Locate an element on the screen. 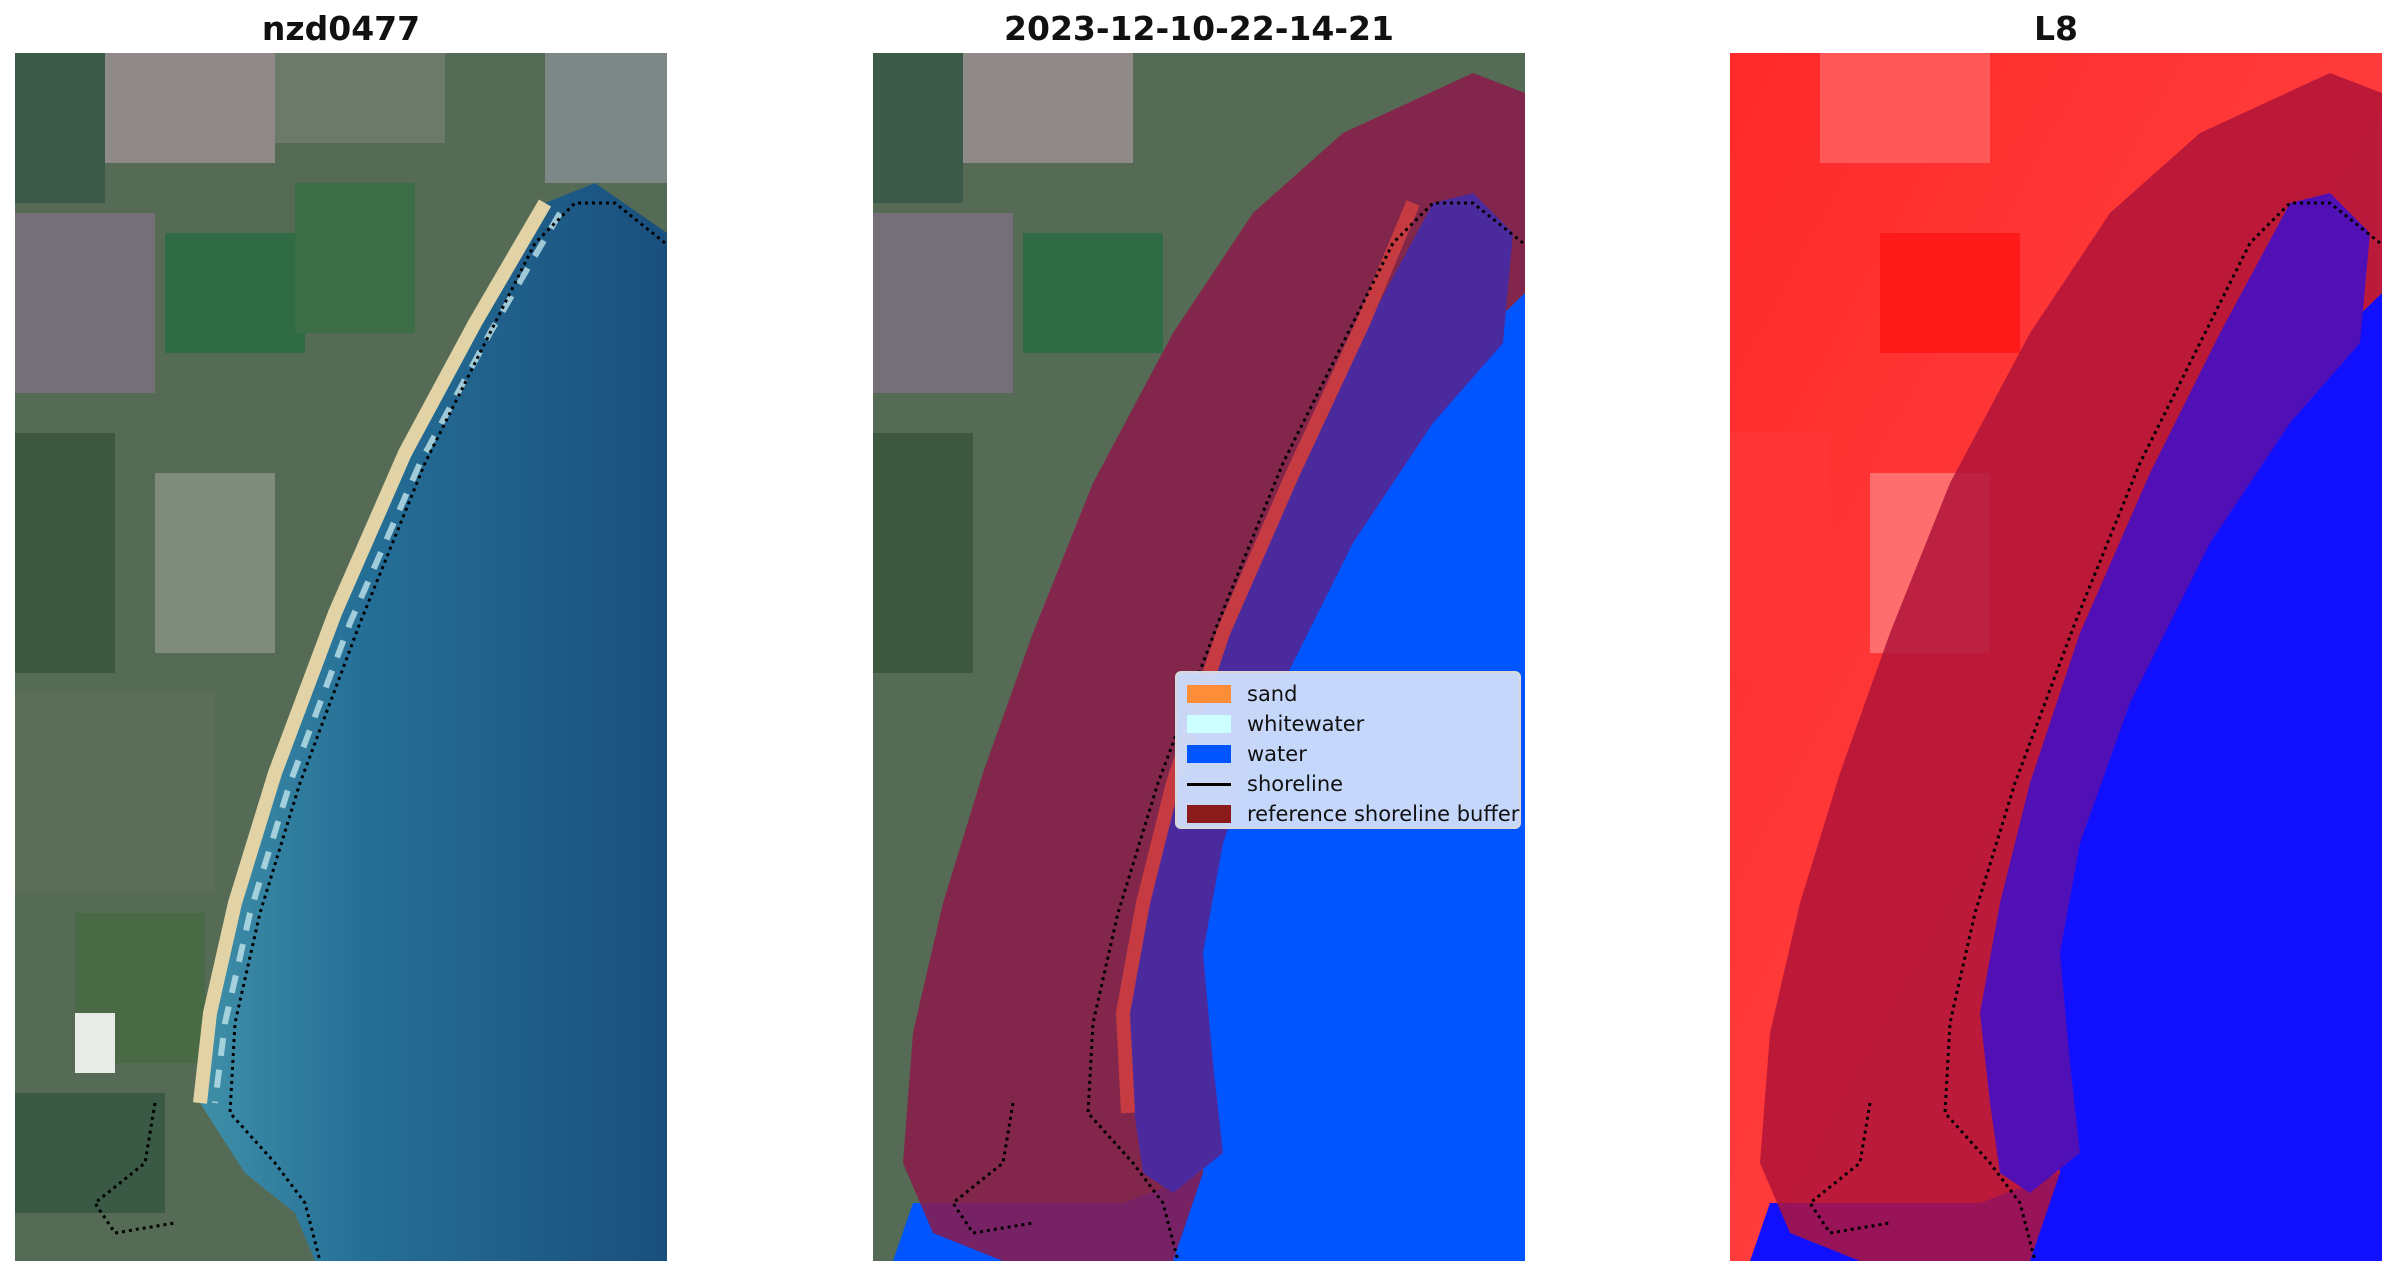 The width and height of the screenshot is (2403, 1283). legend-label-whitewater: whitewater is located at coordinates (1306, 724).